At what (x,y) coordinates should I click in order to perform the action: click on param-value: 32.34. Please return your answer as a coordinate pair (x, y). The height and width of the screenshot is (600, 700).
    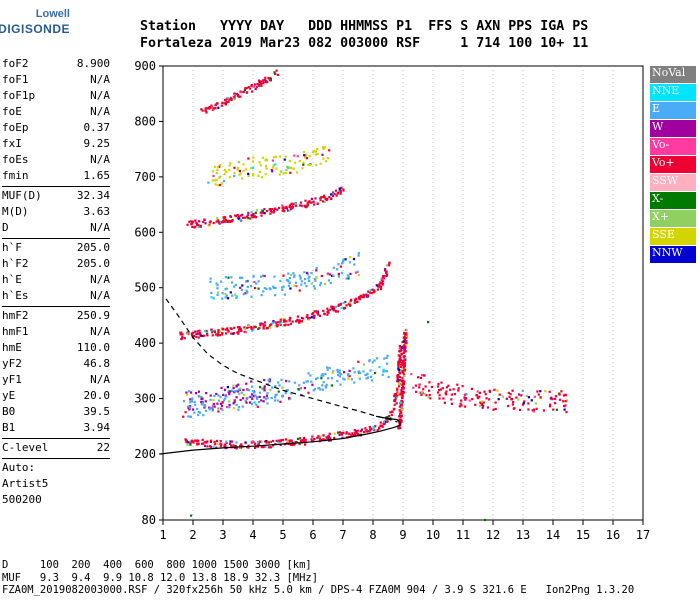
    Looking at the image, I should click on (93, 195).